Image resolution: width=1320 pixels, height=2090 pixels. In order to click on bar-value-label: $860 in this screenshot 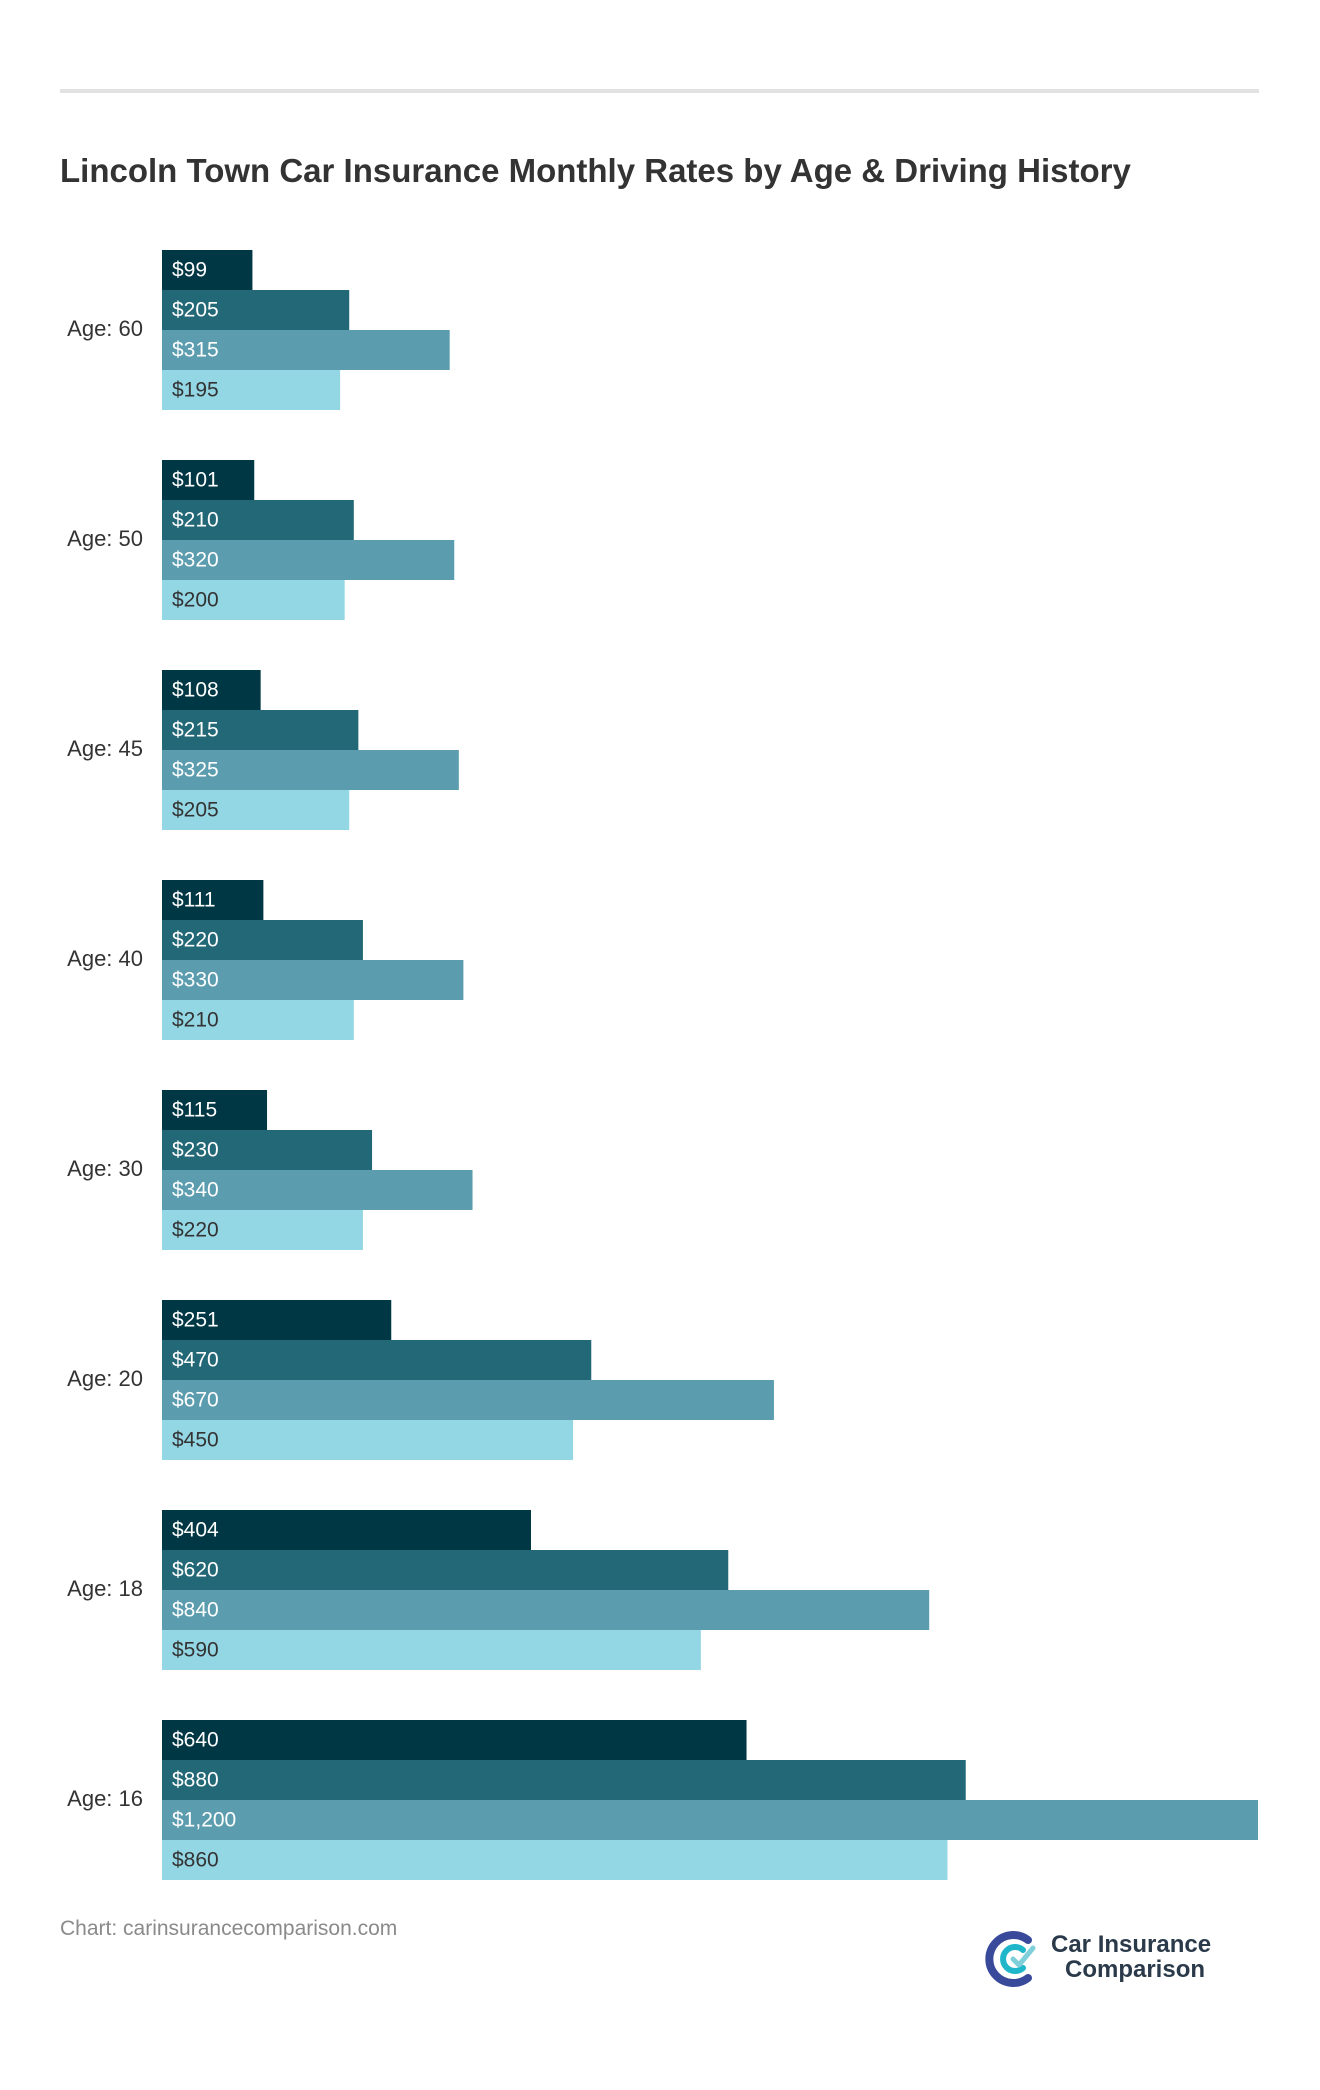, I will do `click(195, 1860)`.